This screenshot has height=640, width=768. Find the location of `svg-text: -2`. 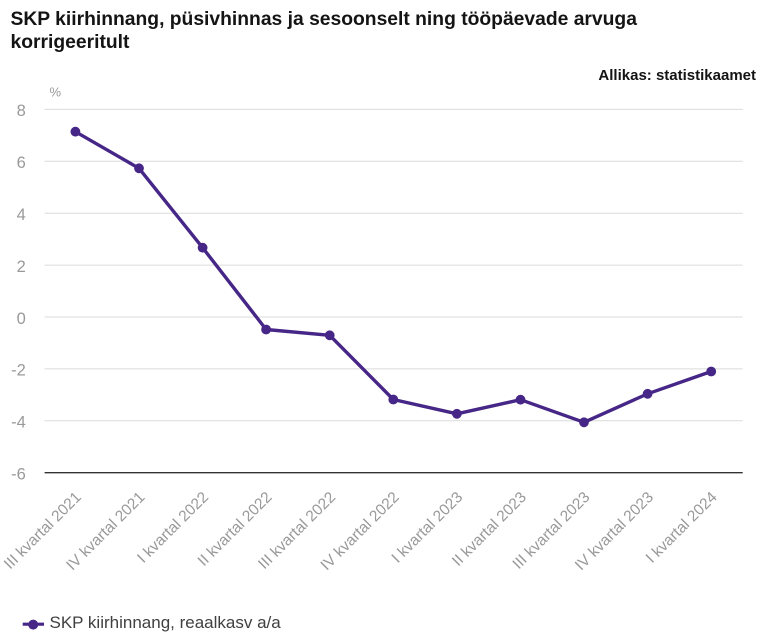

svg-text: -2 is located at coordinates (18, 371).